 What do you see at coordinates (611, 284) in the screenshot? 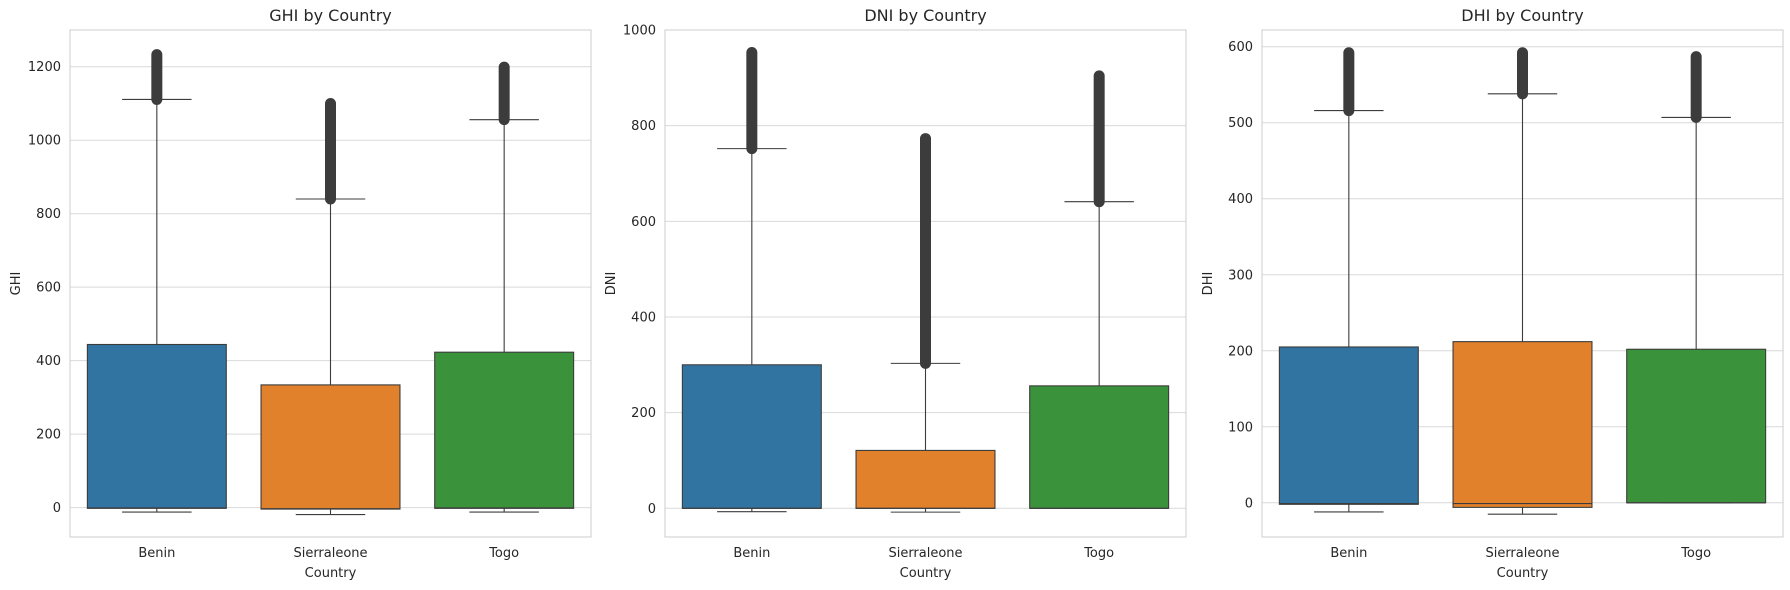
I see `y-axis-label: DNI` at bounding box center [611, 284].